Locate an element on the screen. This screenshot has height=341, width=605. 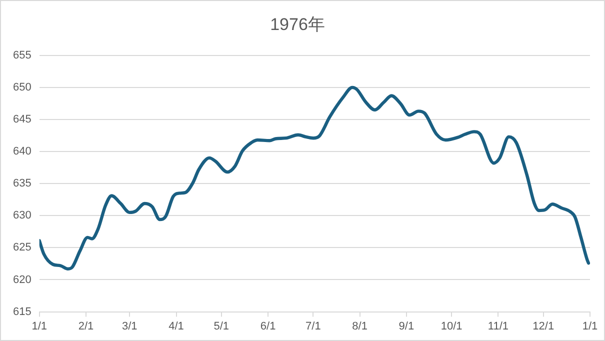
x-tick-label: 8/1 is located at coordinates (360, 326).